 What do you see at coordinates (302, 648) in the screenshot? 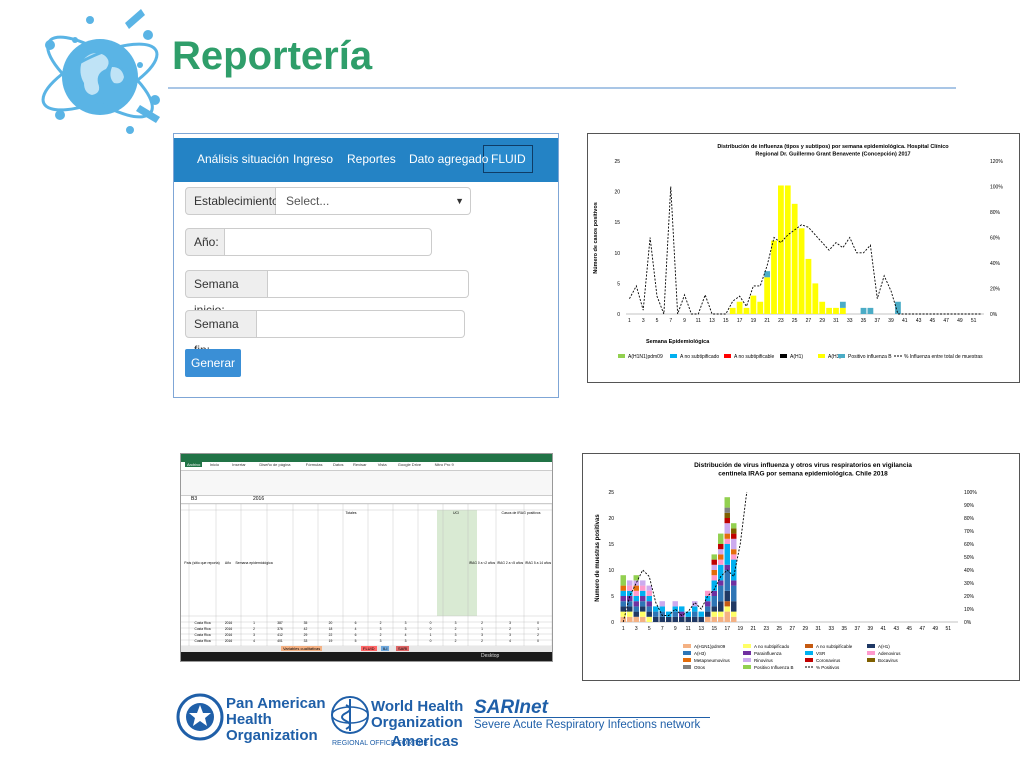
I see `sheet-tab: Variables cualitativas` at bounding box center [302, 648].